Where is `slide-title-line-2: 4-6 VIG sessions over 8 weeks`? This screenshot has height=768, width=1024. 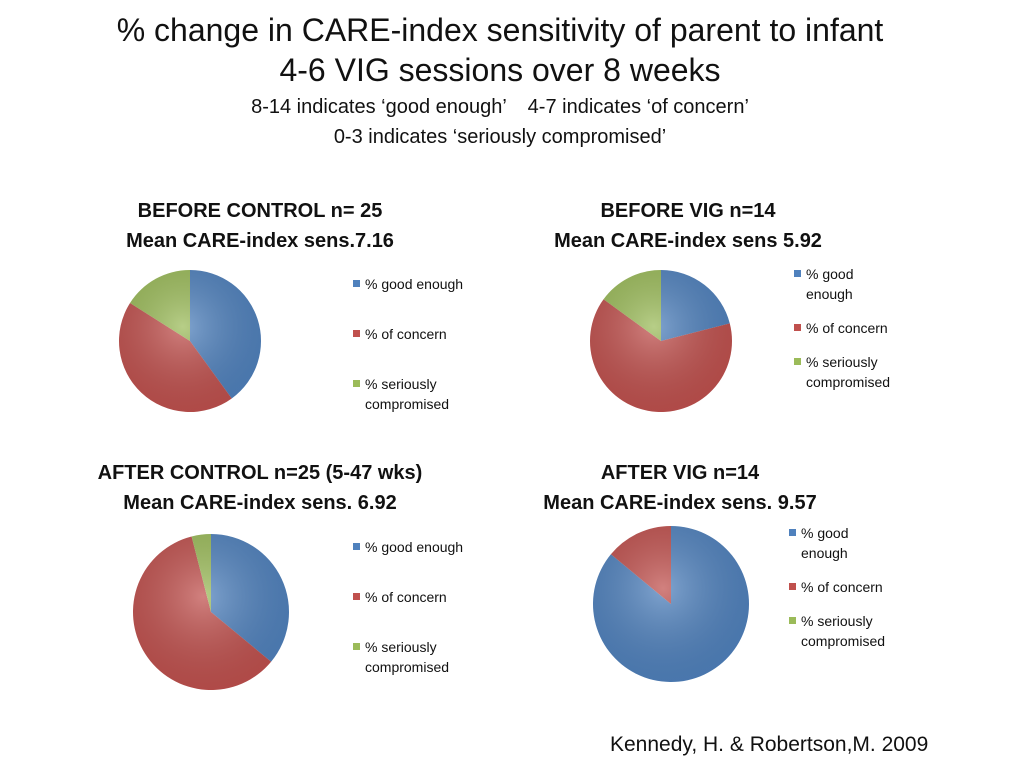
slide-title-line-2: 4-6 VIG sessions over 8 weeks is located at coordinates (500, 70).